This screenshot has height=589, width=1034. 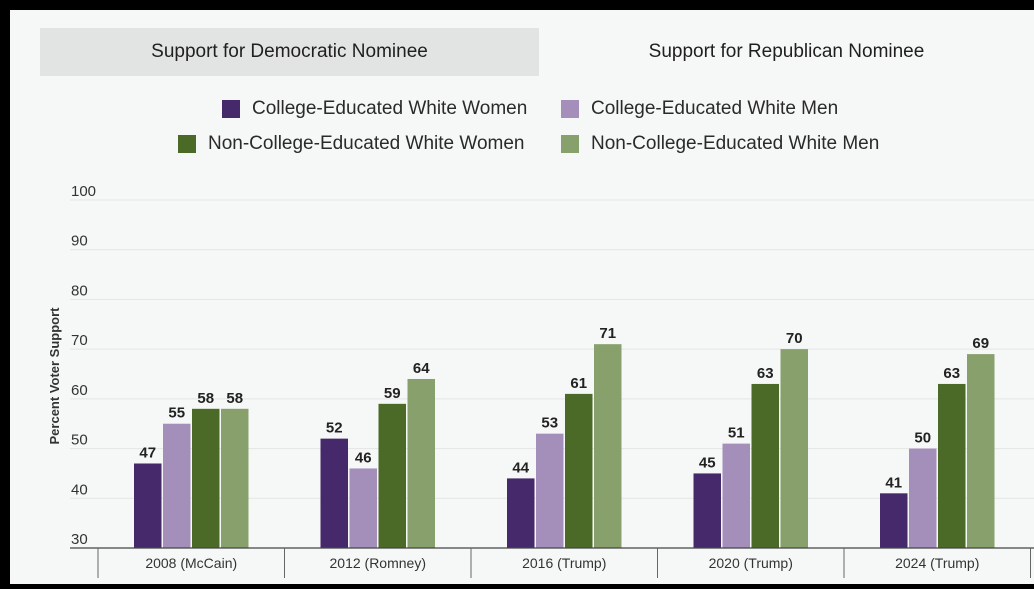 I want to click on data-label: 46, so click(x=363, y=457).